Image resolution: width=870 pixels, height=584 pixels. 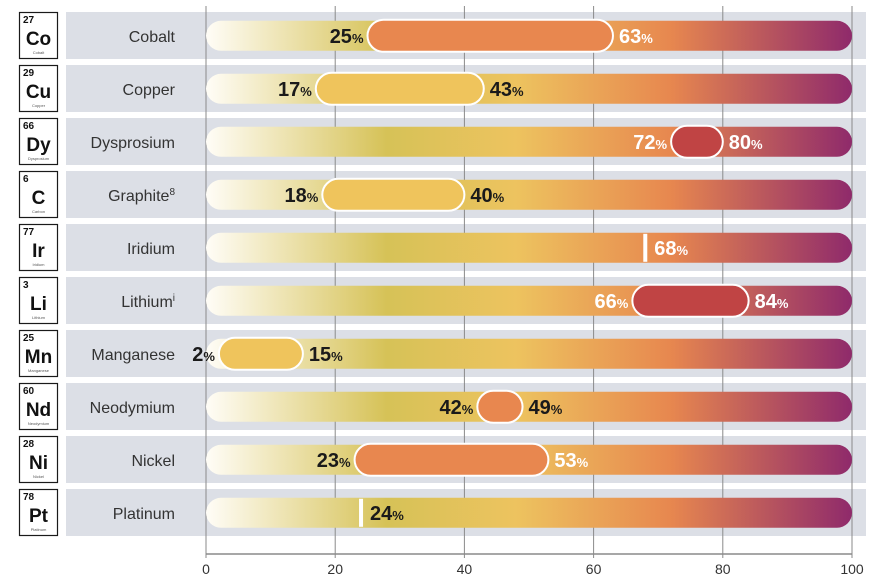 I want to click on element-number: 78, so click(x=29, y=497).